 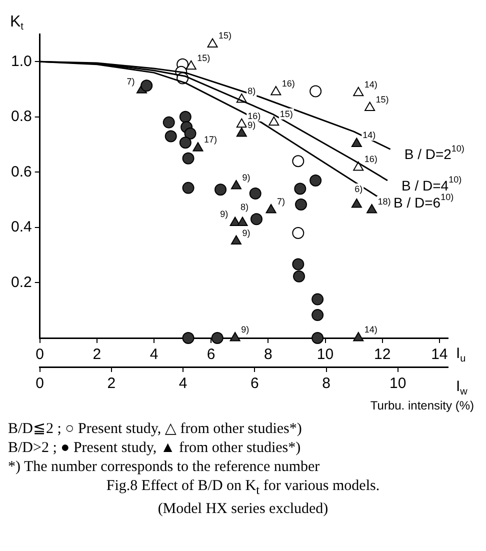 I want to click on x2-tick-label: 8, so click(x=326, y=383).